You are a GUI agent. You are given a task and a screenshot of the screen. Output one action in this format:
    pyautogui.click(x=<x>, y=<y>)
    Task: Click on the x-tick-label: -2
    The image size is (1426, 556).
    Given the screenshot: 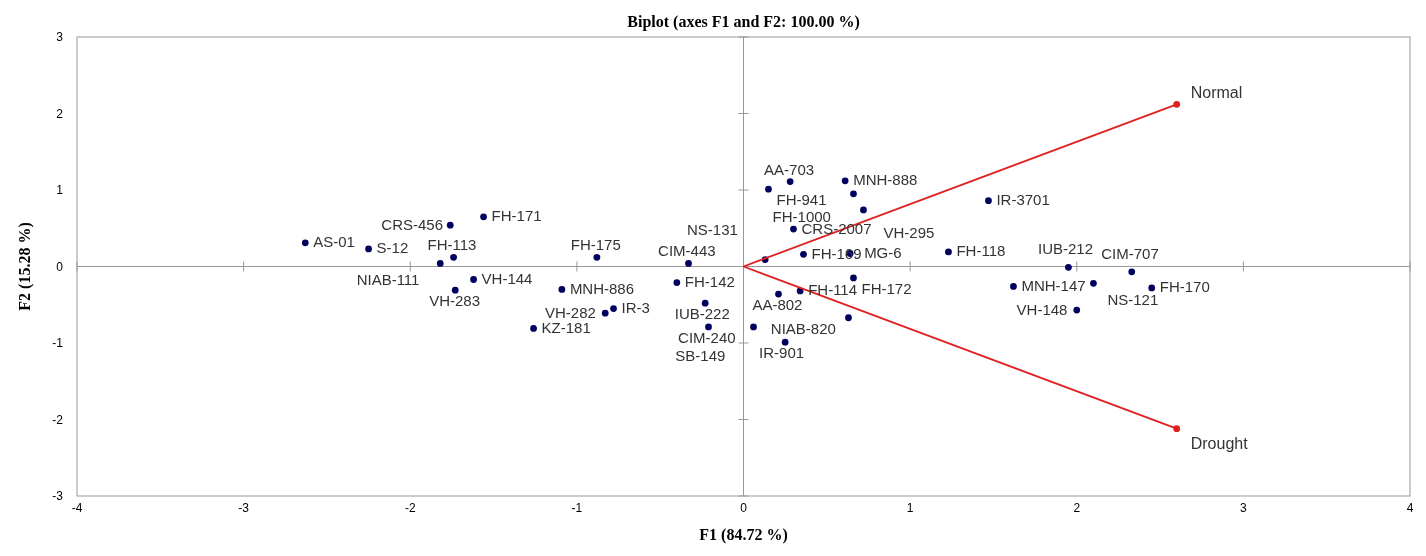 What is the action you would take?
    pyautogui.click(x=410, y=508)
    